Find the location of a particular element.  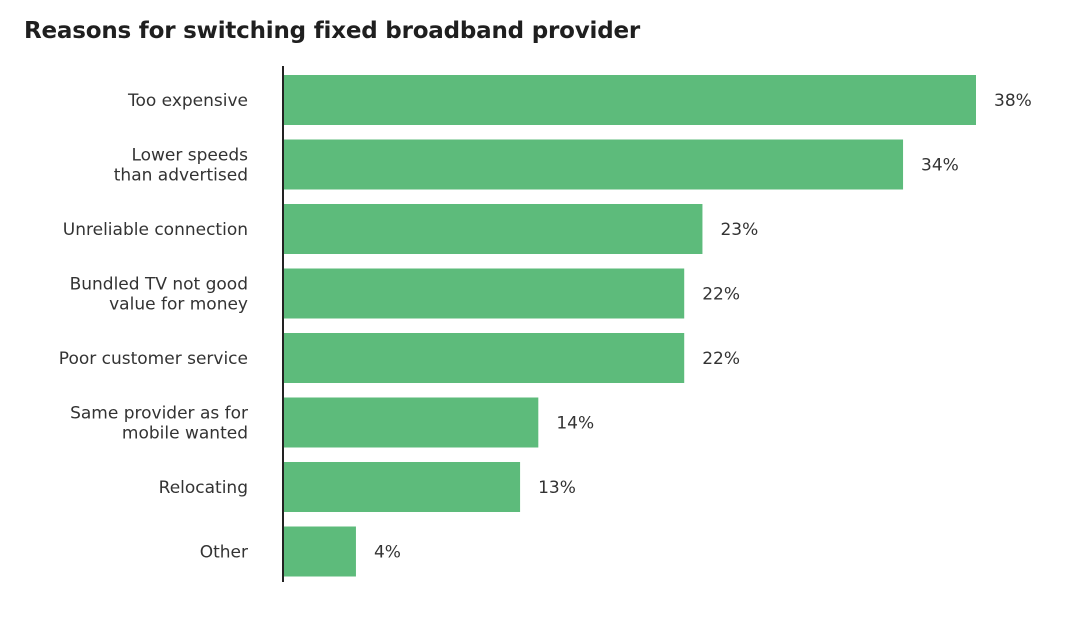

category-label-line: Poor customer service is located at coordinates (153, 359).